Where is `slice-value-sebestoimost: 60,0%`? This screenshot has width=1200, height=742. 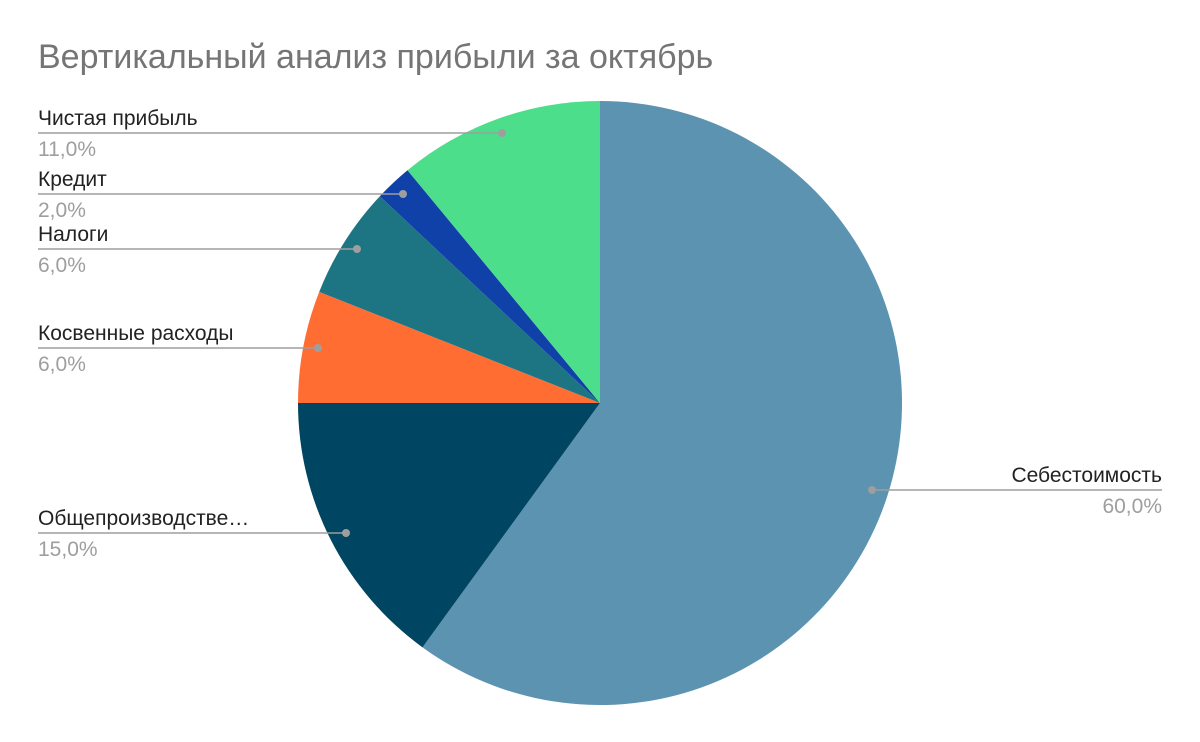 slice-value-sebestoimost: 60,0% is located at coordinates (1132, 506).